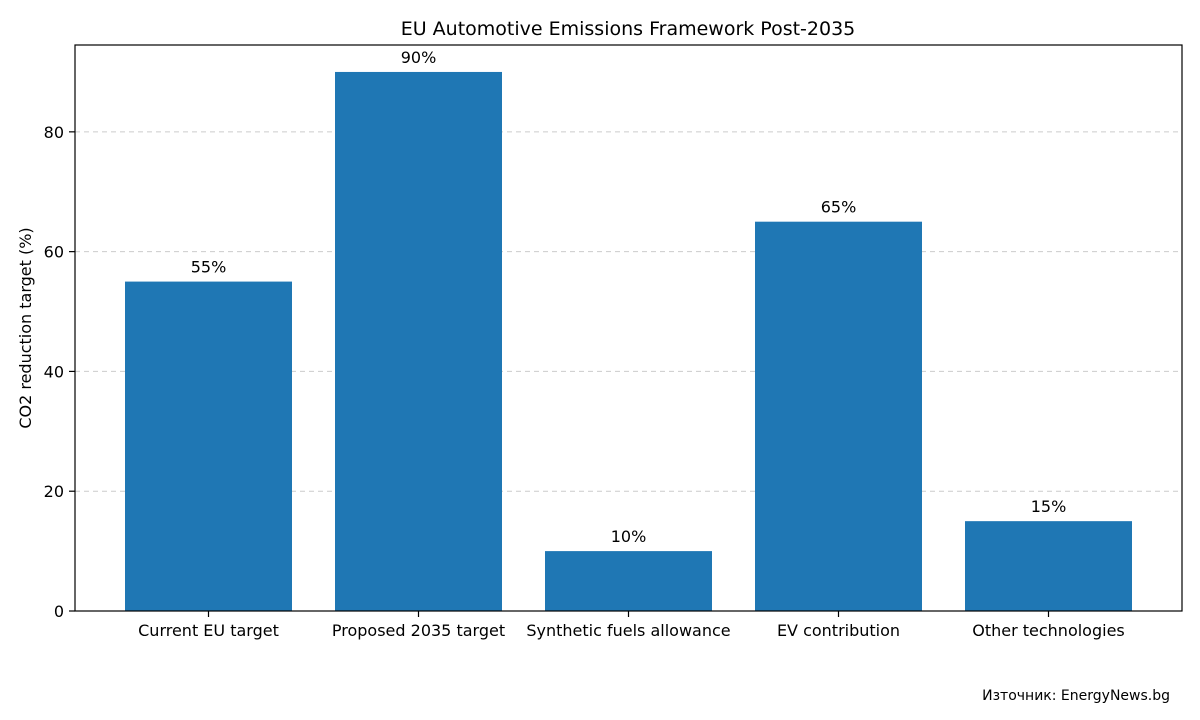 The width and height of the screenshot is (1200, 720). What do you see at coordinates (54, 371) in the screenshot?
I see `y-tick-label: 40` at bounding box center [54, 371].